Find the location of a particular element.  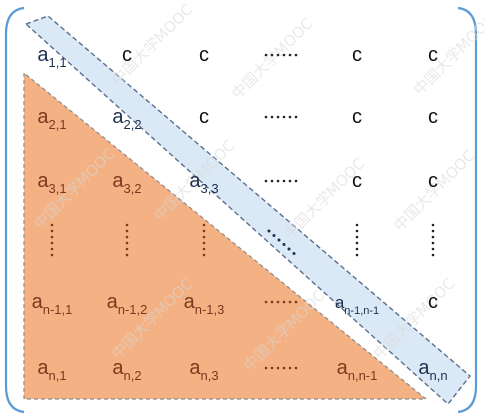

matrix-entry-a-n-1-n-1: an-1,n-1 is located at coordinates (357, 305).